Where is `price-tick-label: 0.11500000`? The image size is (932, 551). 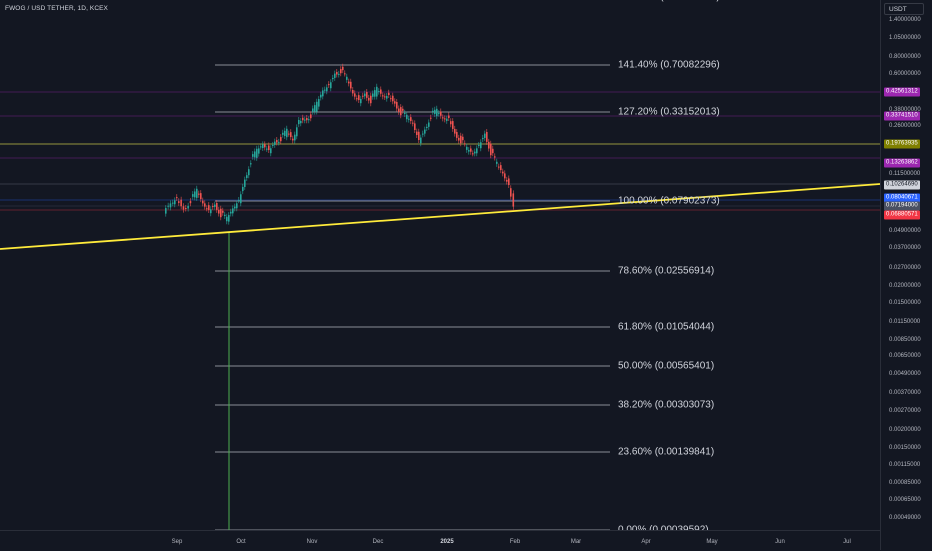 price-tick-label: 0.11500000 is located at coordinates (905, 174).